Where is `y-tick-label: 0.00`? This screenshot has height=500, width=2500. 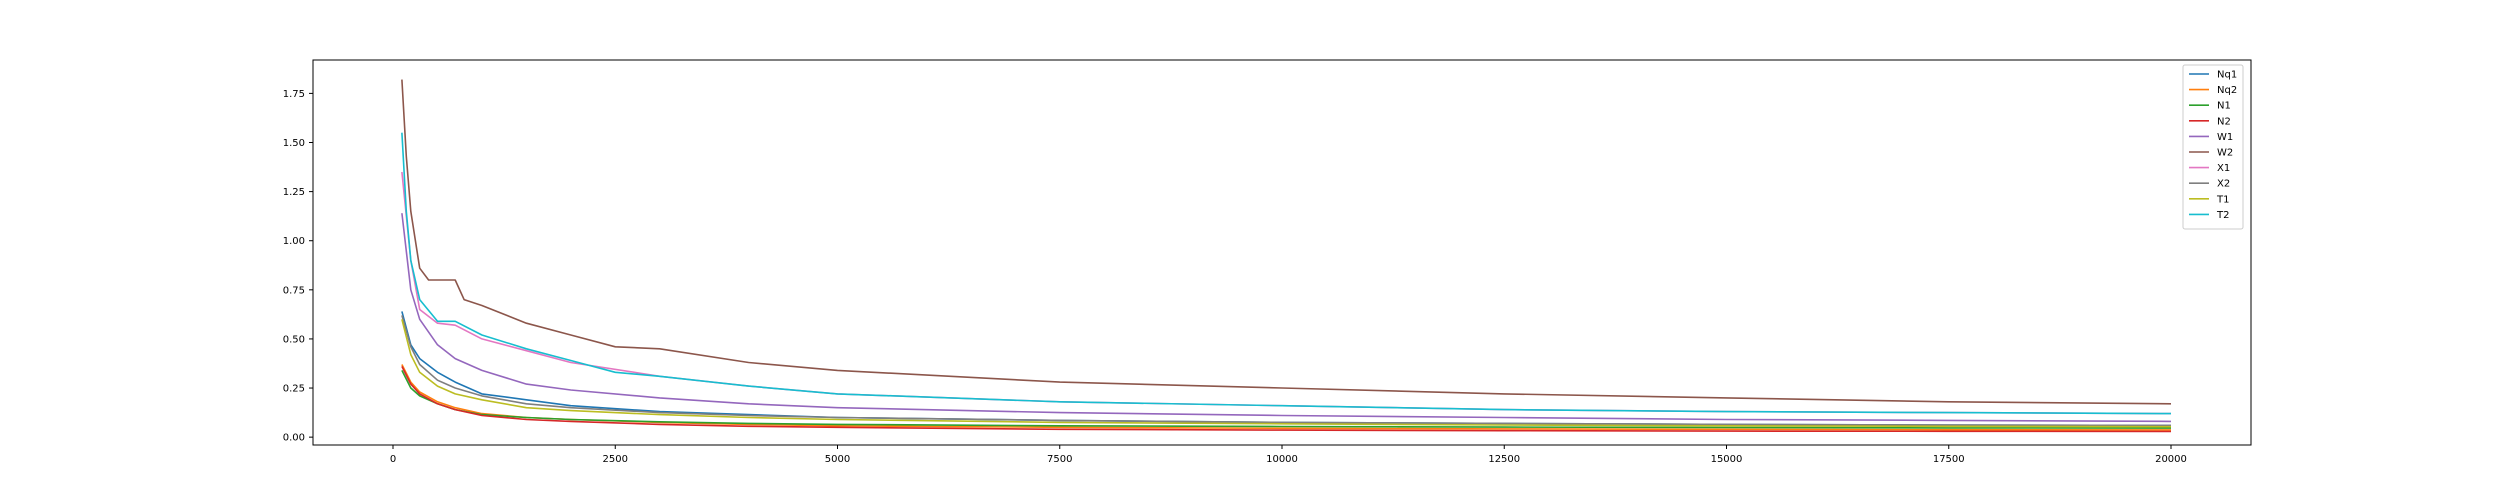
y-tick-label: 0.00 is located at coordinates (294, 438).